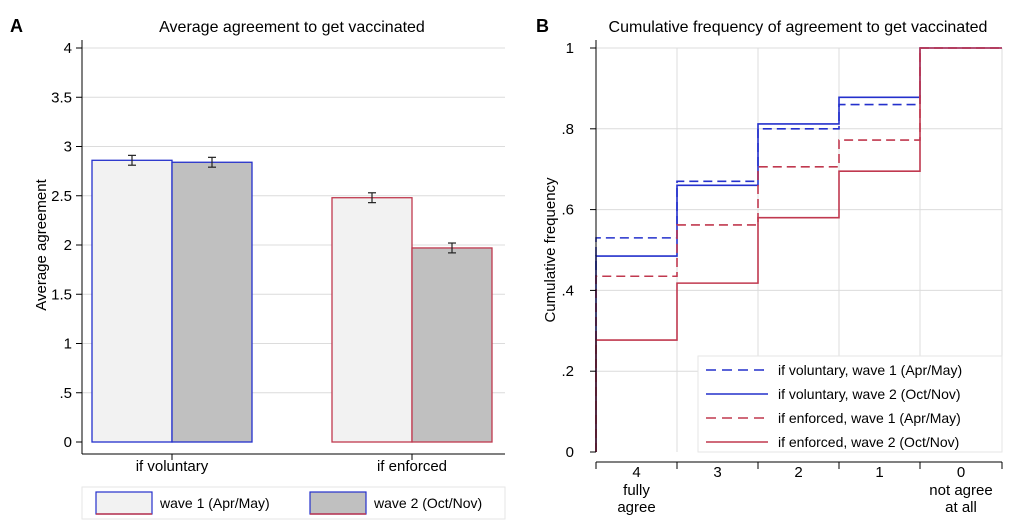 This screenshot has height=524, width=1024. What do you see at coordinates (870, 370) in the screenshot?
I see `legend-label: if voluntary, wave 1 (Apr/May)` at bounding box center [870, 370].